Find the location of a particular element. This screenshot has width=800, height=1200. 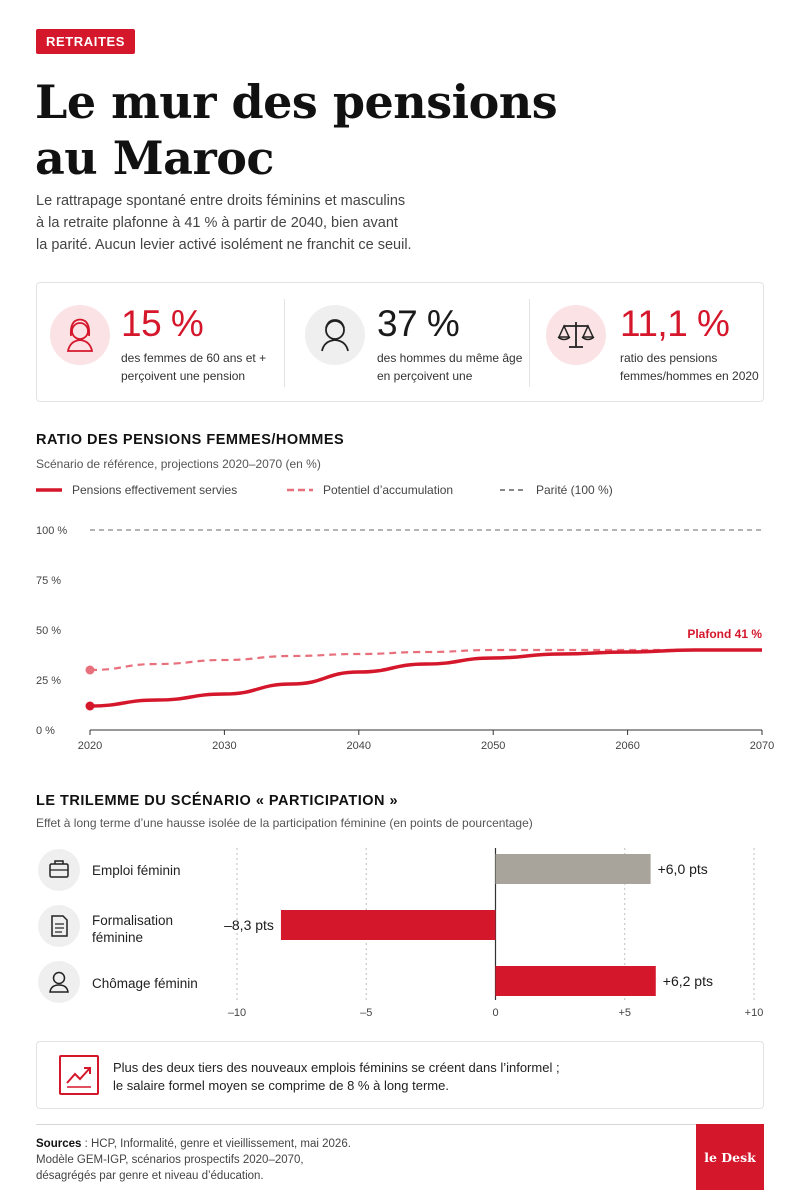

briefcase-icon is located at coordinates (59, 870).